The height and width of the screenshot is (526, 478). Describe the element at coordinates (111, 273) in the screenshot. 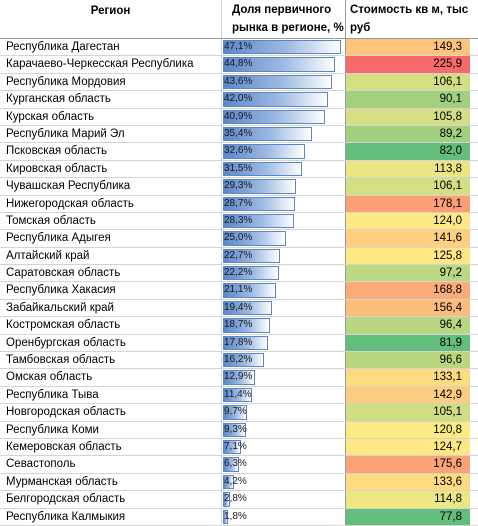

I see `region-cell: Саратовская область` at that location.